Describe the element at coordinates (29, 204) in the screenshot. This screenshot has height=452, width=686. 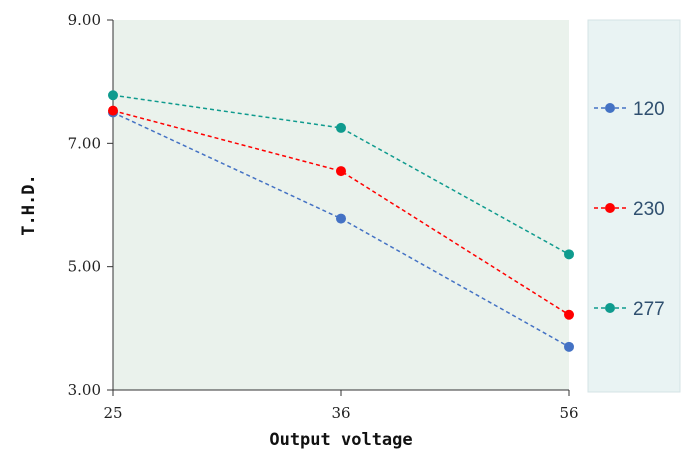
I see `y-axis-title: T.H.D.` at that location.